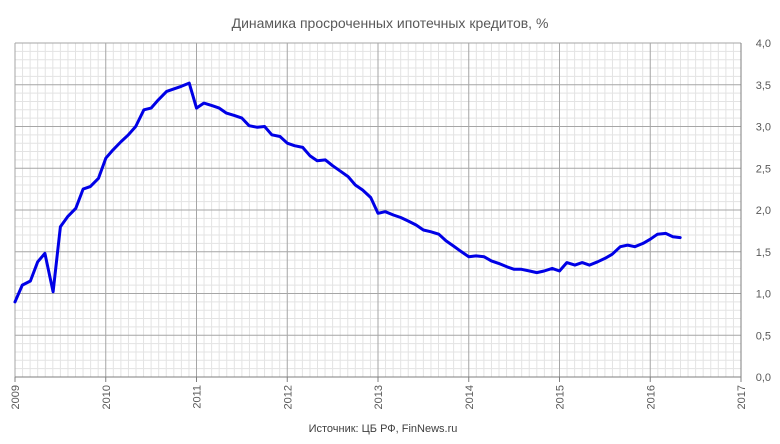  What do you see at coordinates (107, 397) in the screenshot?
I see `x-tick-label: 2010` at bounding box center [107, 397].